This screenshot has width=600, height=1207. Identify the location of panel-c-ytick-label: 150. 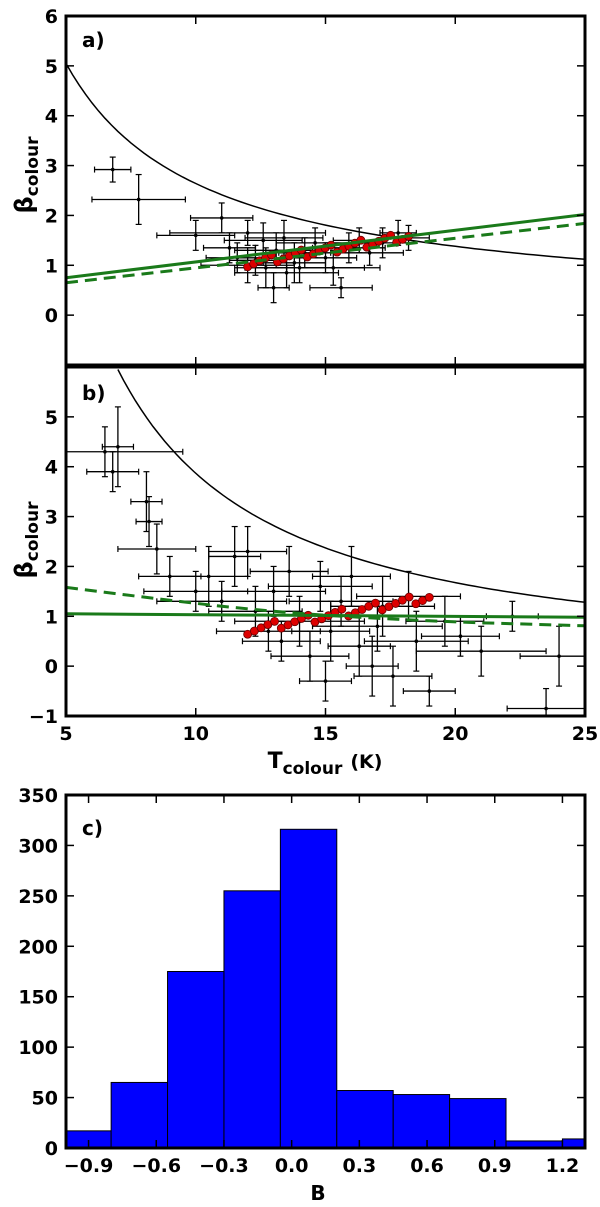
(38, 998).